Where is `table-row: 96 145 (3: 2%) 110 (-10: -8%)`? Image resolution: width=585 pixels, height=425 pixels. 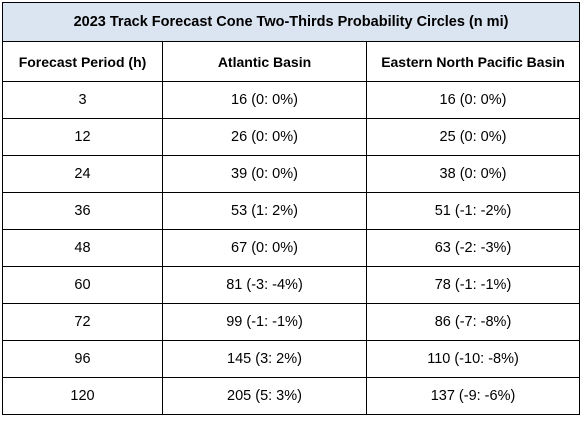
table-row: 96 145 (3: 2%) 110 (-10: -8%) is located at coordinates (291, 359).